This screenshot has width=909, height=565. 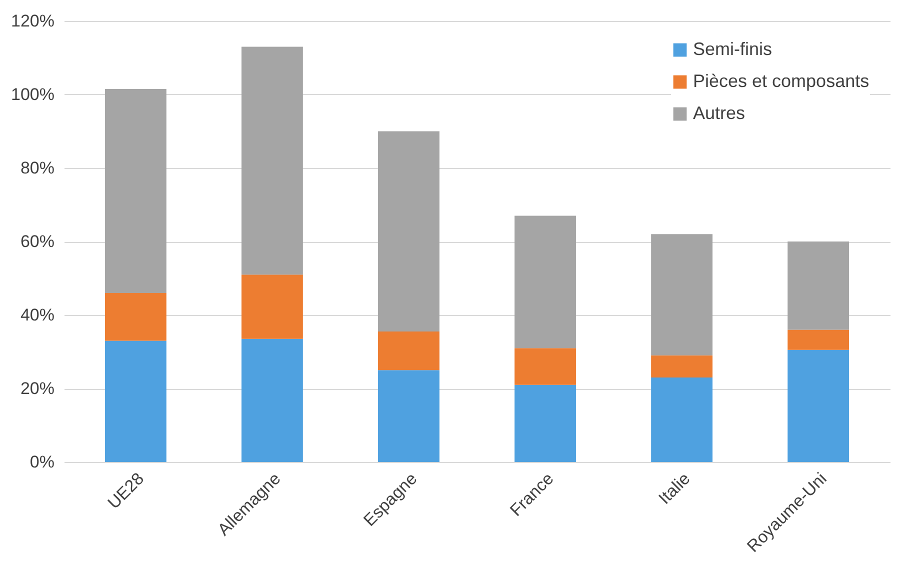 I want to click on y-tick-label: 20%, so click(x=37, y=388).